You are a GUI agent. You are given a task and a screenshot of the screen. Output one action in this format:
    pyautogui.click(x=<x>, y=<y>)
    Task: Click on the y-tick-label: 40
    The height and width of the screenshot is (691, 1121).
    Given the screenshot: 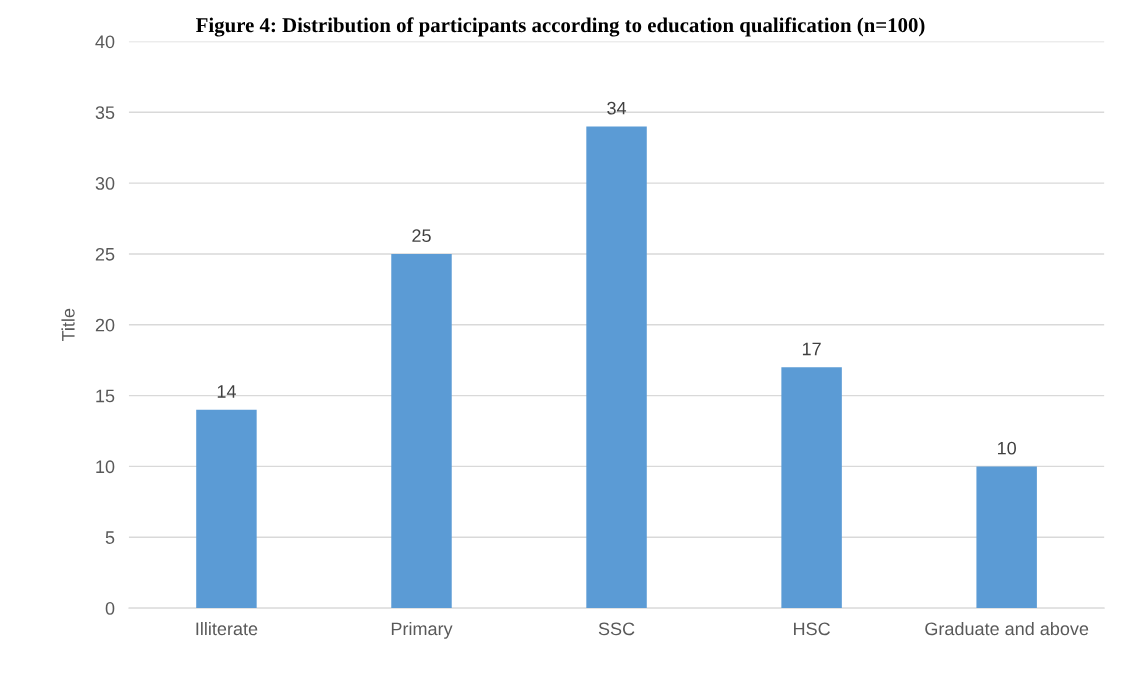 What is the action you would take?
    pyautogui.click(x=105, y=42)
    